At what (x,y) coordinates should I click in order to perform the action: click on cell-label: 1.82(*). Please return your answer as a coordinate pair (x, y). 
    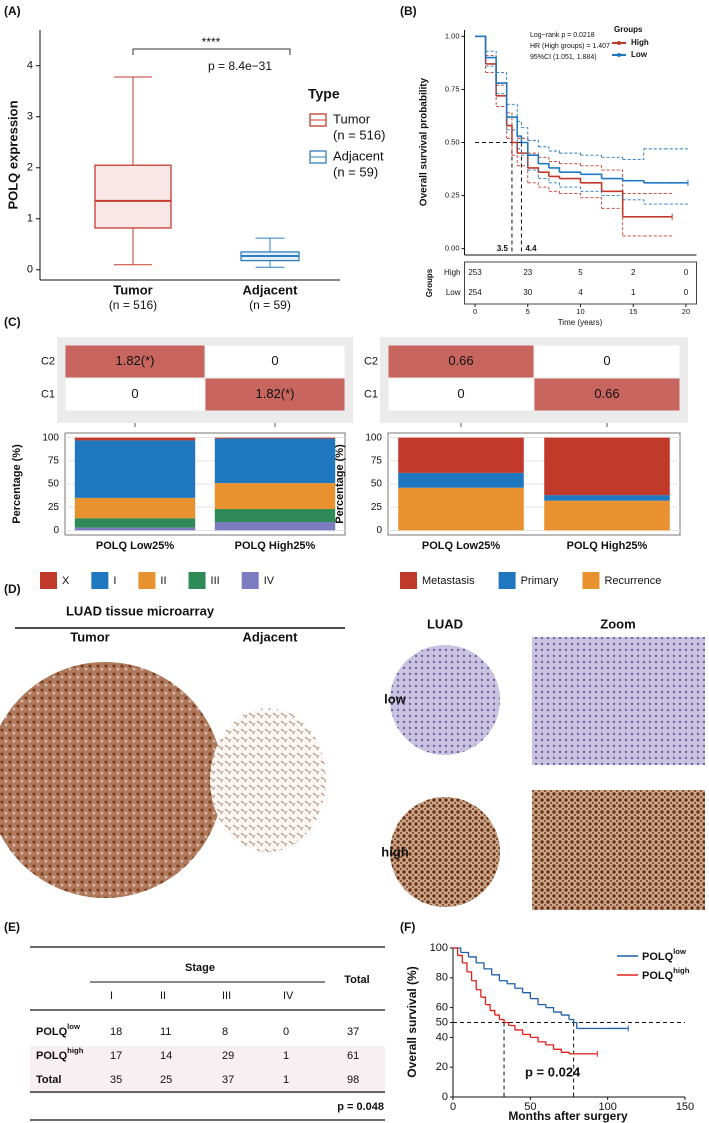
    Looking at the image, I should click on (134, 360).